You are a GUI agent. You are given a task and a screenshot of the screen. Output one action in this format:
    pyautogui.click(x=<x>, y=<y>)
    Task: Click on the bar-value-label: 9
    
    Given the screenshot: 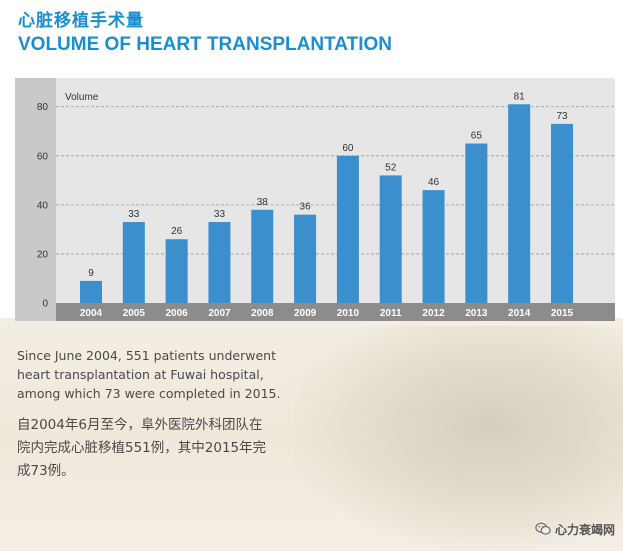 What is the action you would take?
    pyautogui.click(x=91, y=273)
    